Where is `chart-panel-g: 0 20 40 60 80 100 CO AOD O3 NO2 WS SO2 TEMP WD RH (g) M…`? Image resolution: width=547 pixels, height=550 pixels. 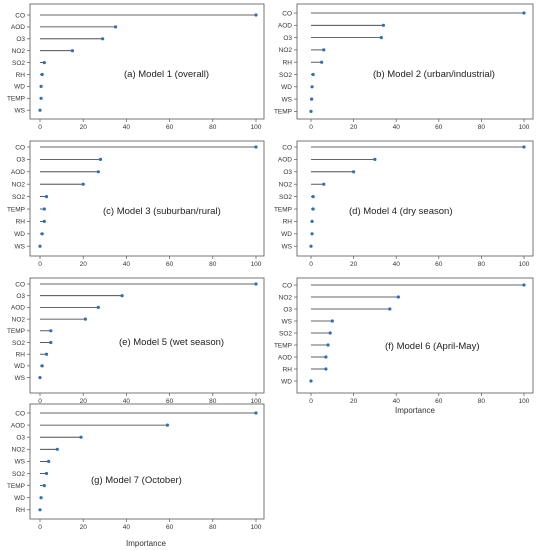 chart-panel-g: 0 20 40 60 80 100 CO AOD O3 NO2 WS SO2 TEMP WD RH (g) M… is located at coordinates (136, 475).